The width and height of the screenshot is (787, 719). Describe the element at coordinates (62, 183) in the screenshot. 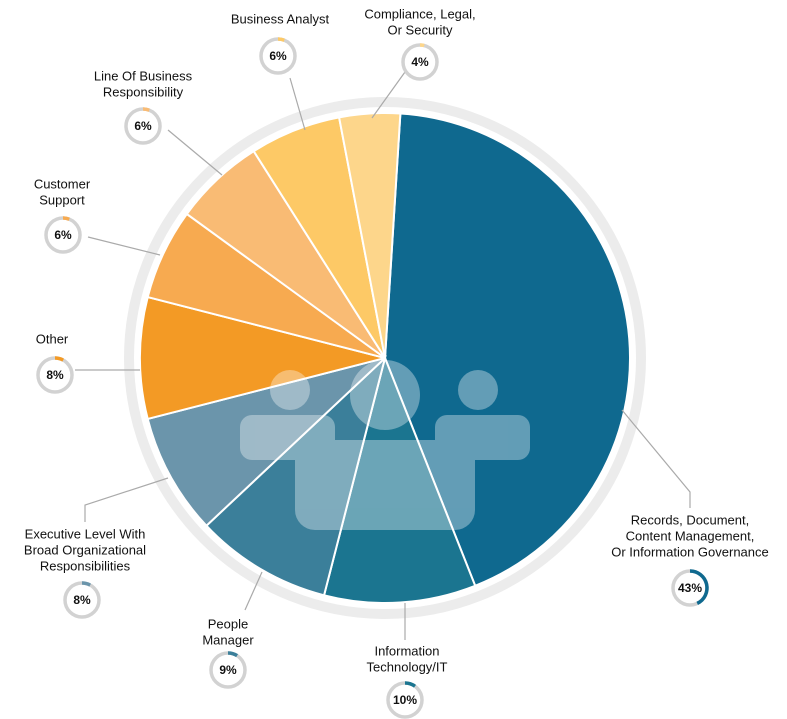

I see `category-label: Customer` at that location.